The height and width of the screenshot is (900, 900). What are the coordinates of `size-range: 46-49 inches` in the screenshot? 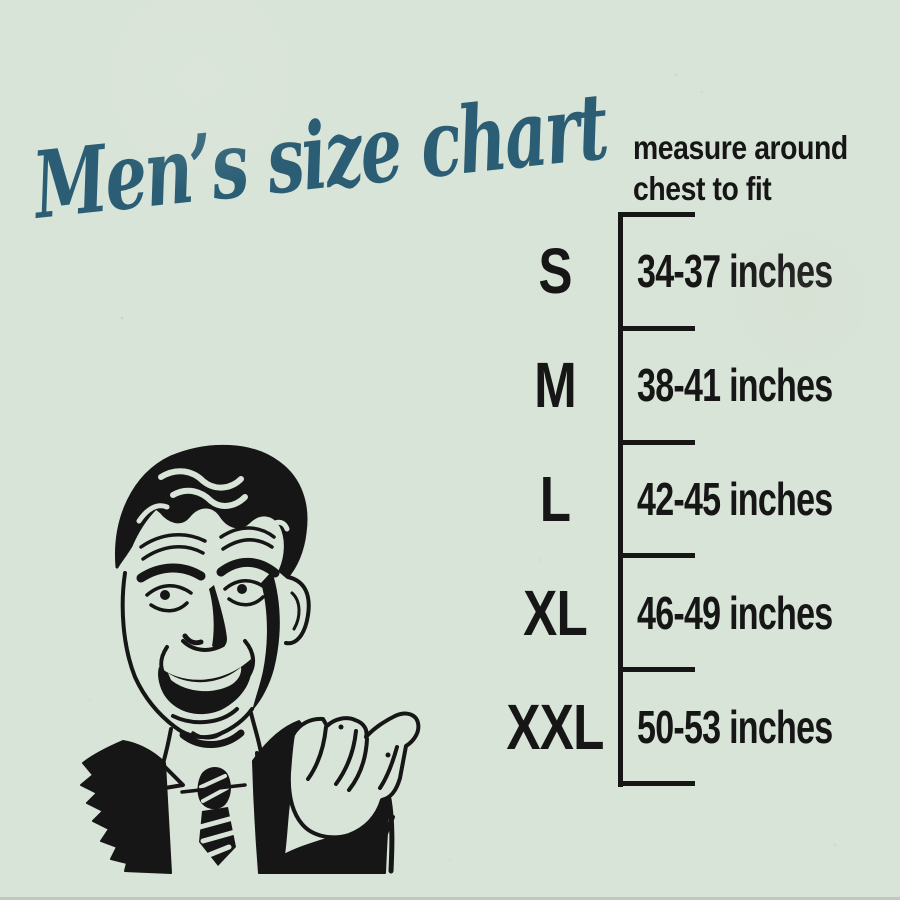 It's located at (735, 613).